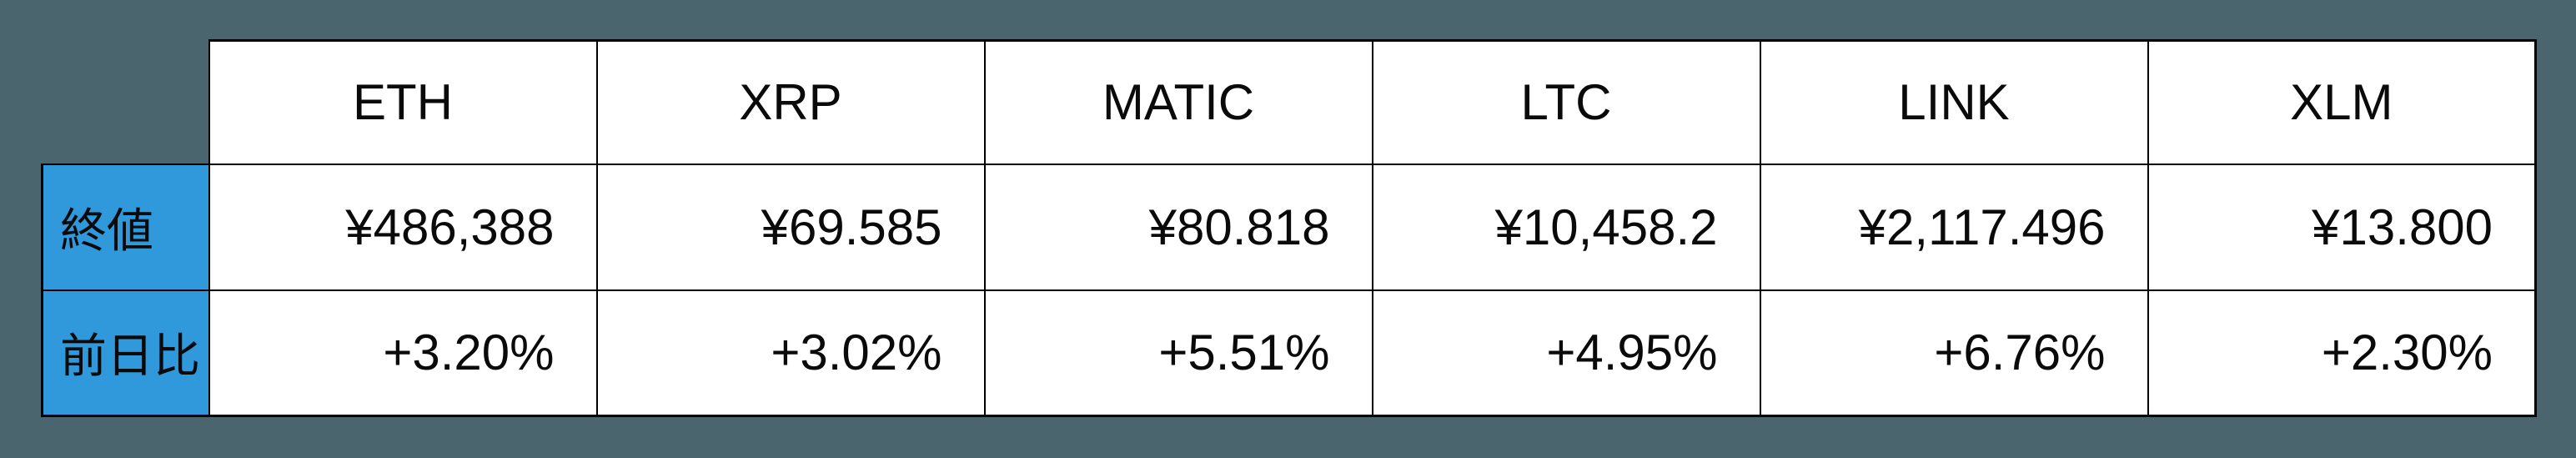 The image size is (2576, 458). I want to click on row-header-closing-price: 終値, so click(125, 227).